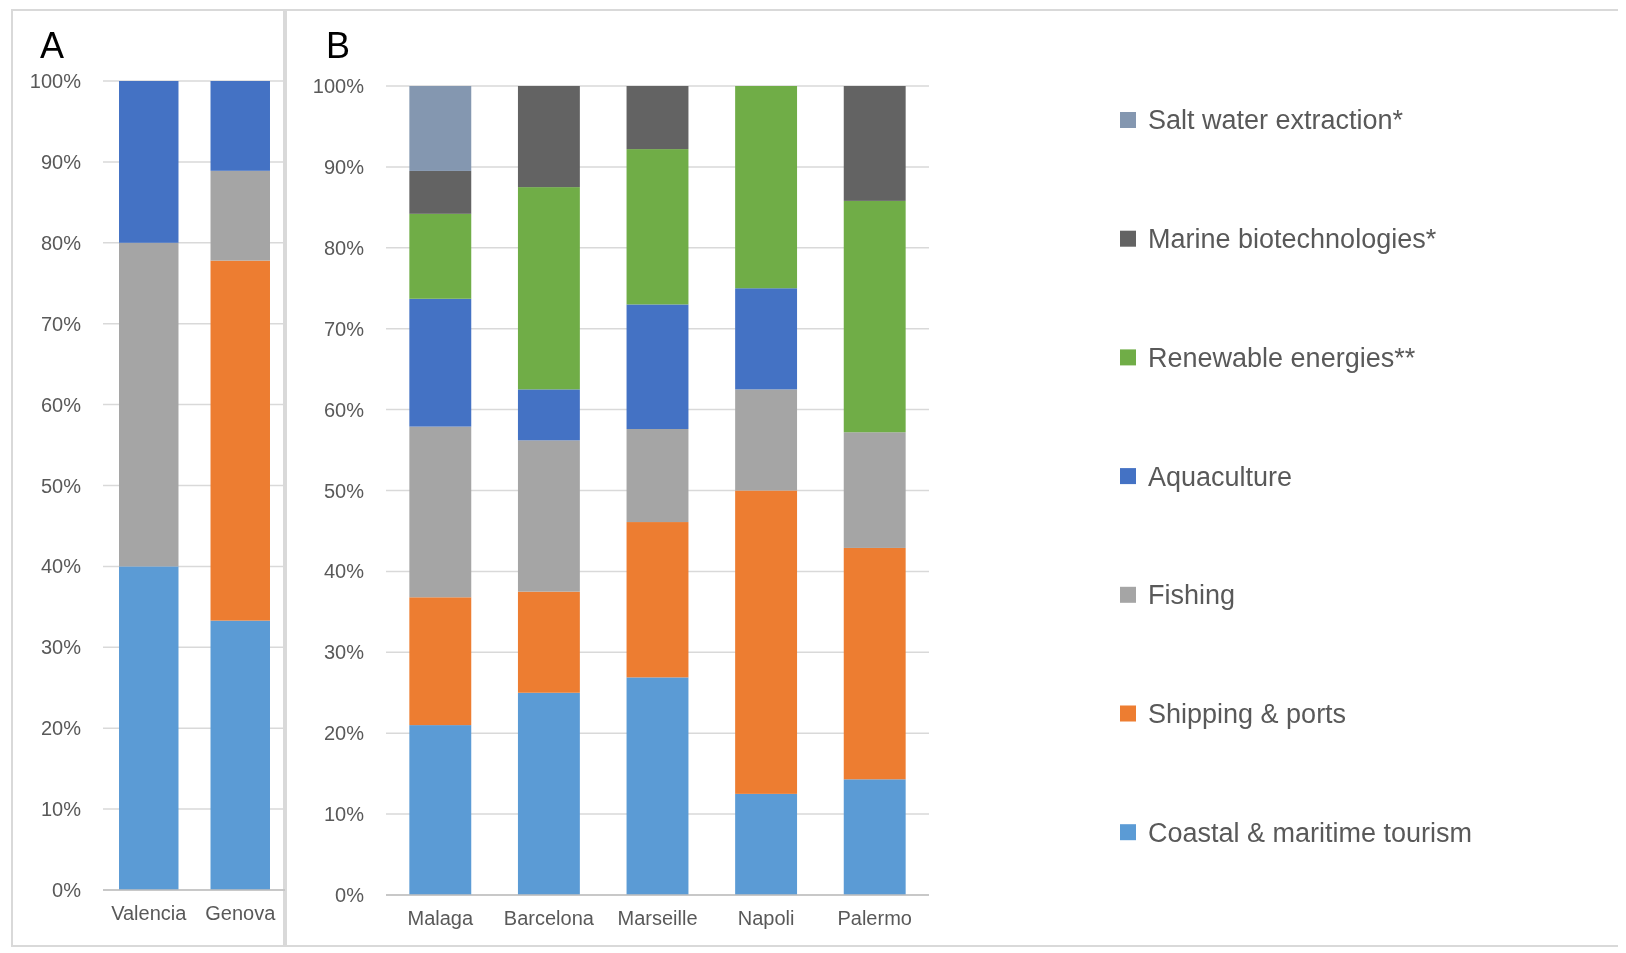  I want to click on legend-label: Shipping & ports, so click(1247, 713).